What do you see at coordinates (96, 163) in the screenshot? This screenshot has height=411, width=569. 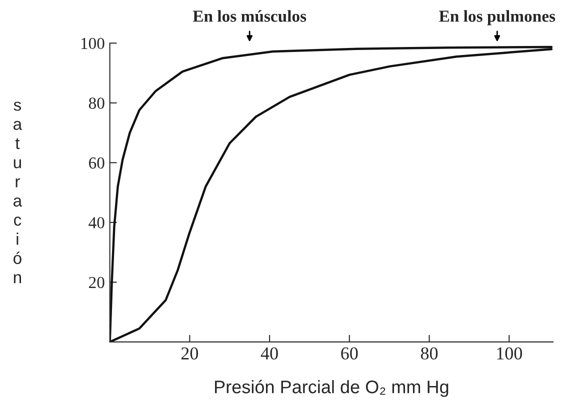 I see `y-tick-label: 60` at bounding box center [96, 163].